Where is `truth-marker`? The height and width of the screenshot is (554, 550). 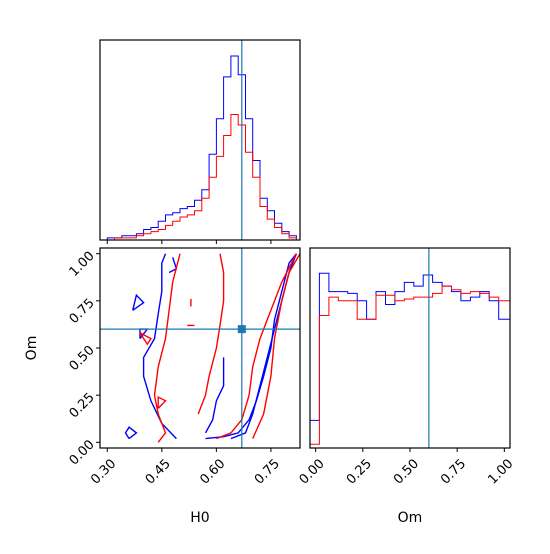
truth-marker is located at coordinates (241, 329).